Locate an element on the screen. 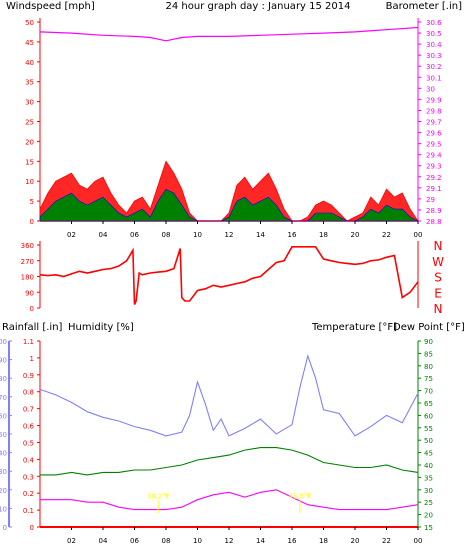 This screenshot has height=555, width=466. barometer-tick-label: 29.1 is located at coordinates (434, 189).